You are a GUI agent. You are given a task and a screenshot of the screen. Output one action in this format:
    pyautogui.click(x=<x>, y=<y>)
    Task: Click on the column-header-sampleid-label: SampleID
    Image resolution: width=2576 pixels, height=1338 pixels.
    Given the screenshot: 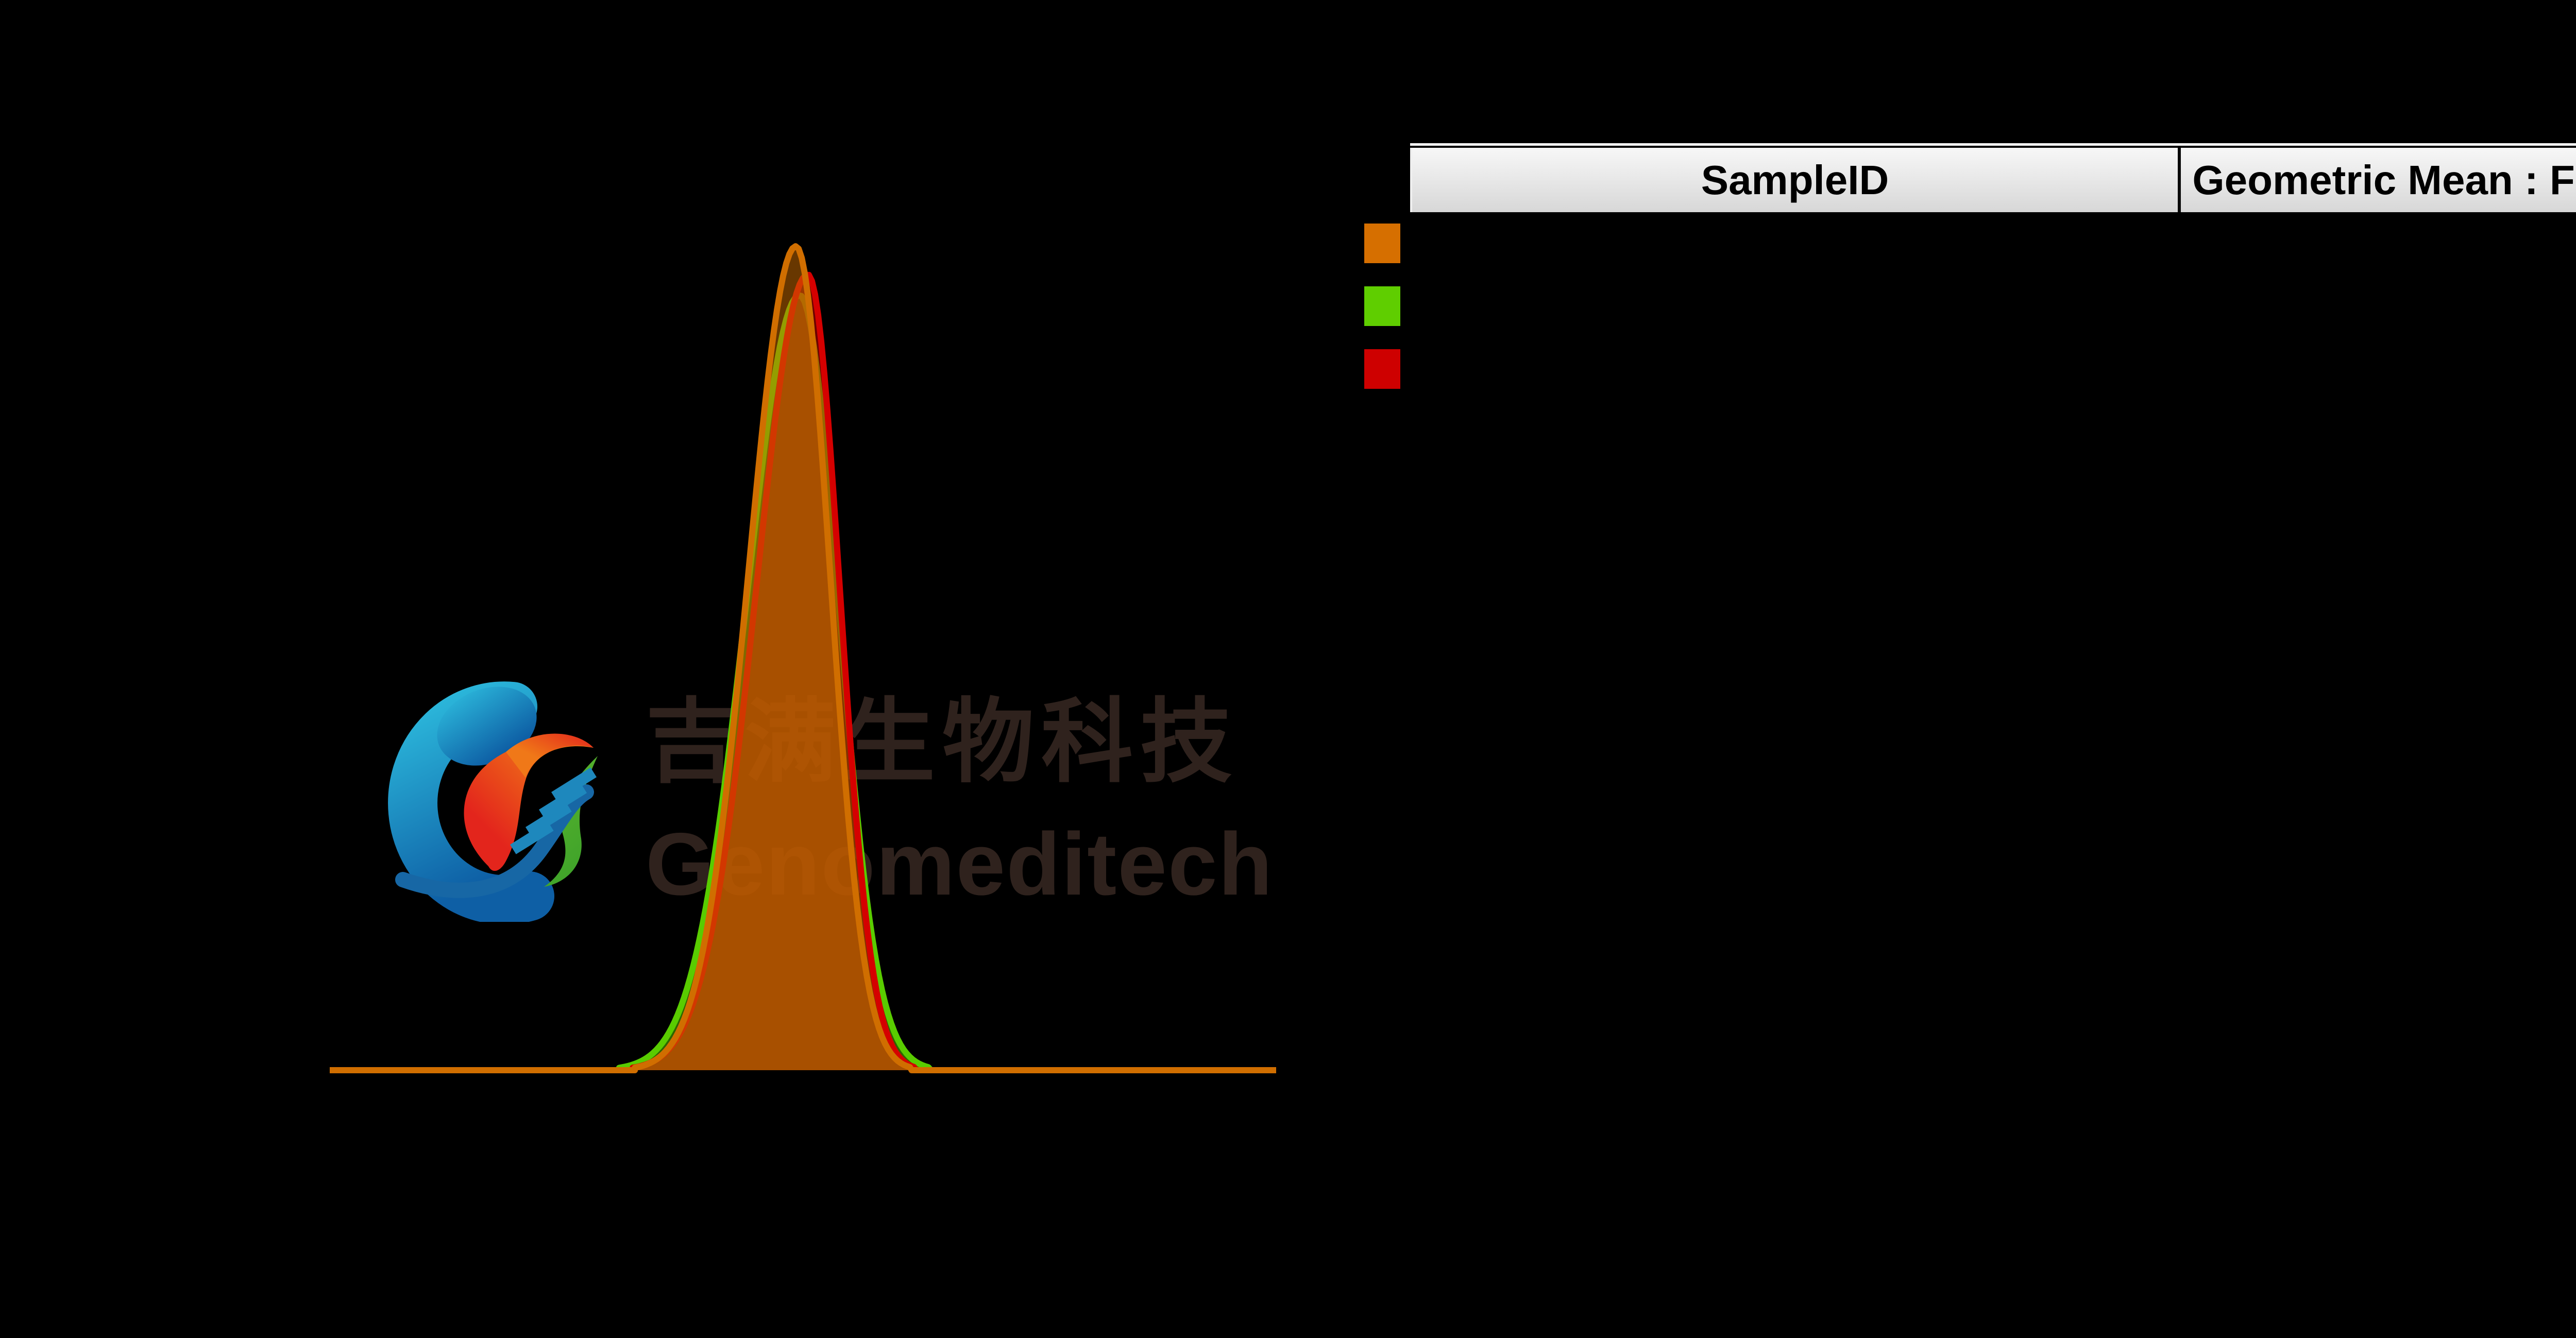 What is the action you would take?
    pyautogui.click(x=1795, y=180)
    